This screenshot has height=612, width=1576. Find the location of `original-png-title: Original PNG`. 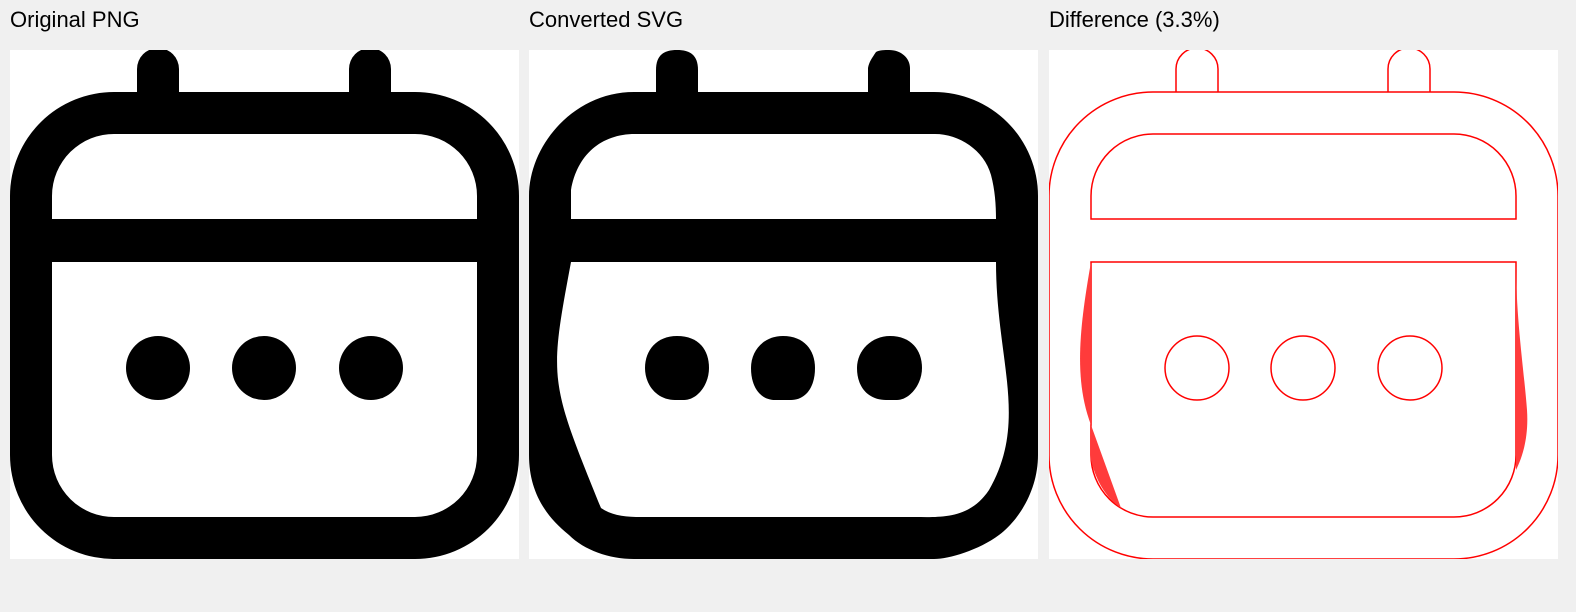

original-png-title: Original PNG is located at coordinates (75, 19).